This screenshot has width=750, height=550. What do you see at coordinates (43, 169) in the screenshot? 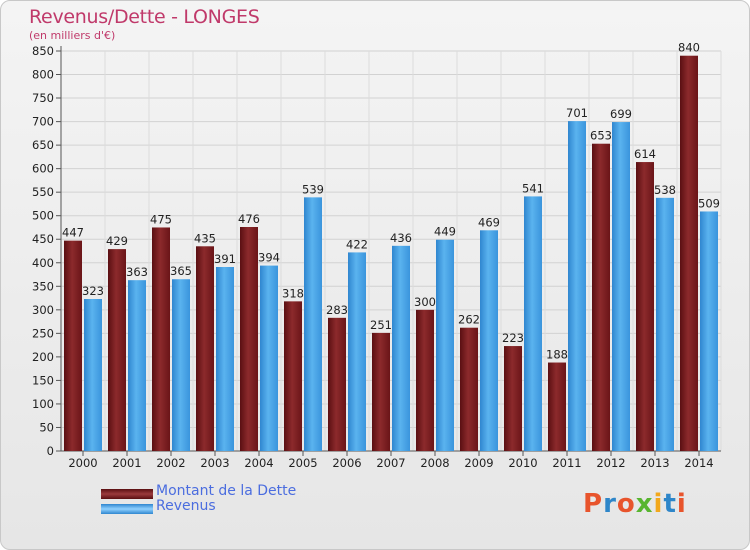
I see `y-tick-label: 600` at bounding box center [43, 169].